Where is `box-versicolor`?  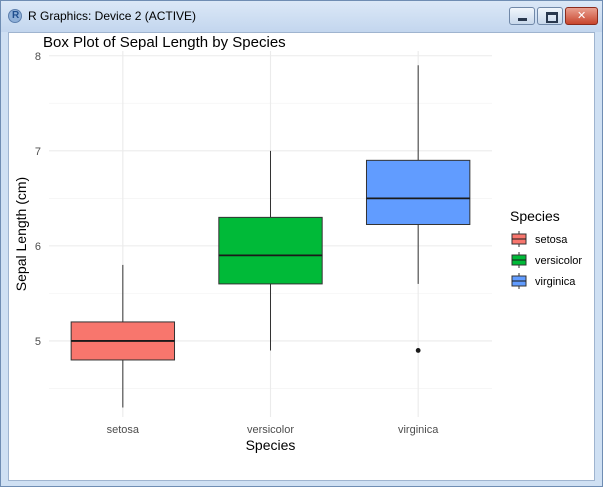 box-versicolor is located at coordinates (270, 250).